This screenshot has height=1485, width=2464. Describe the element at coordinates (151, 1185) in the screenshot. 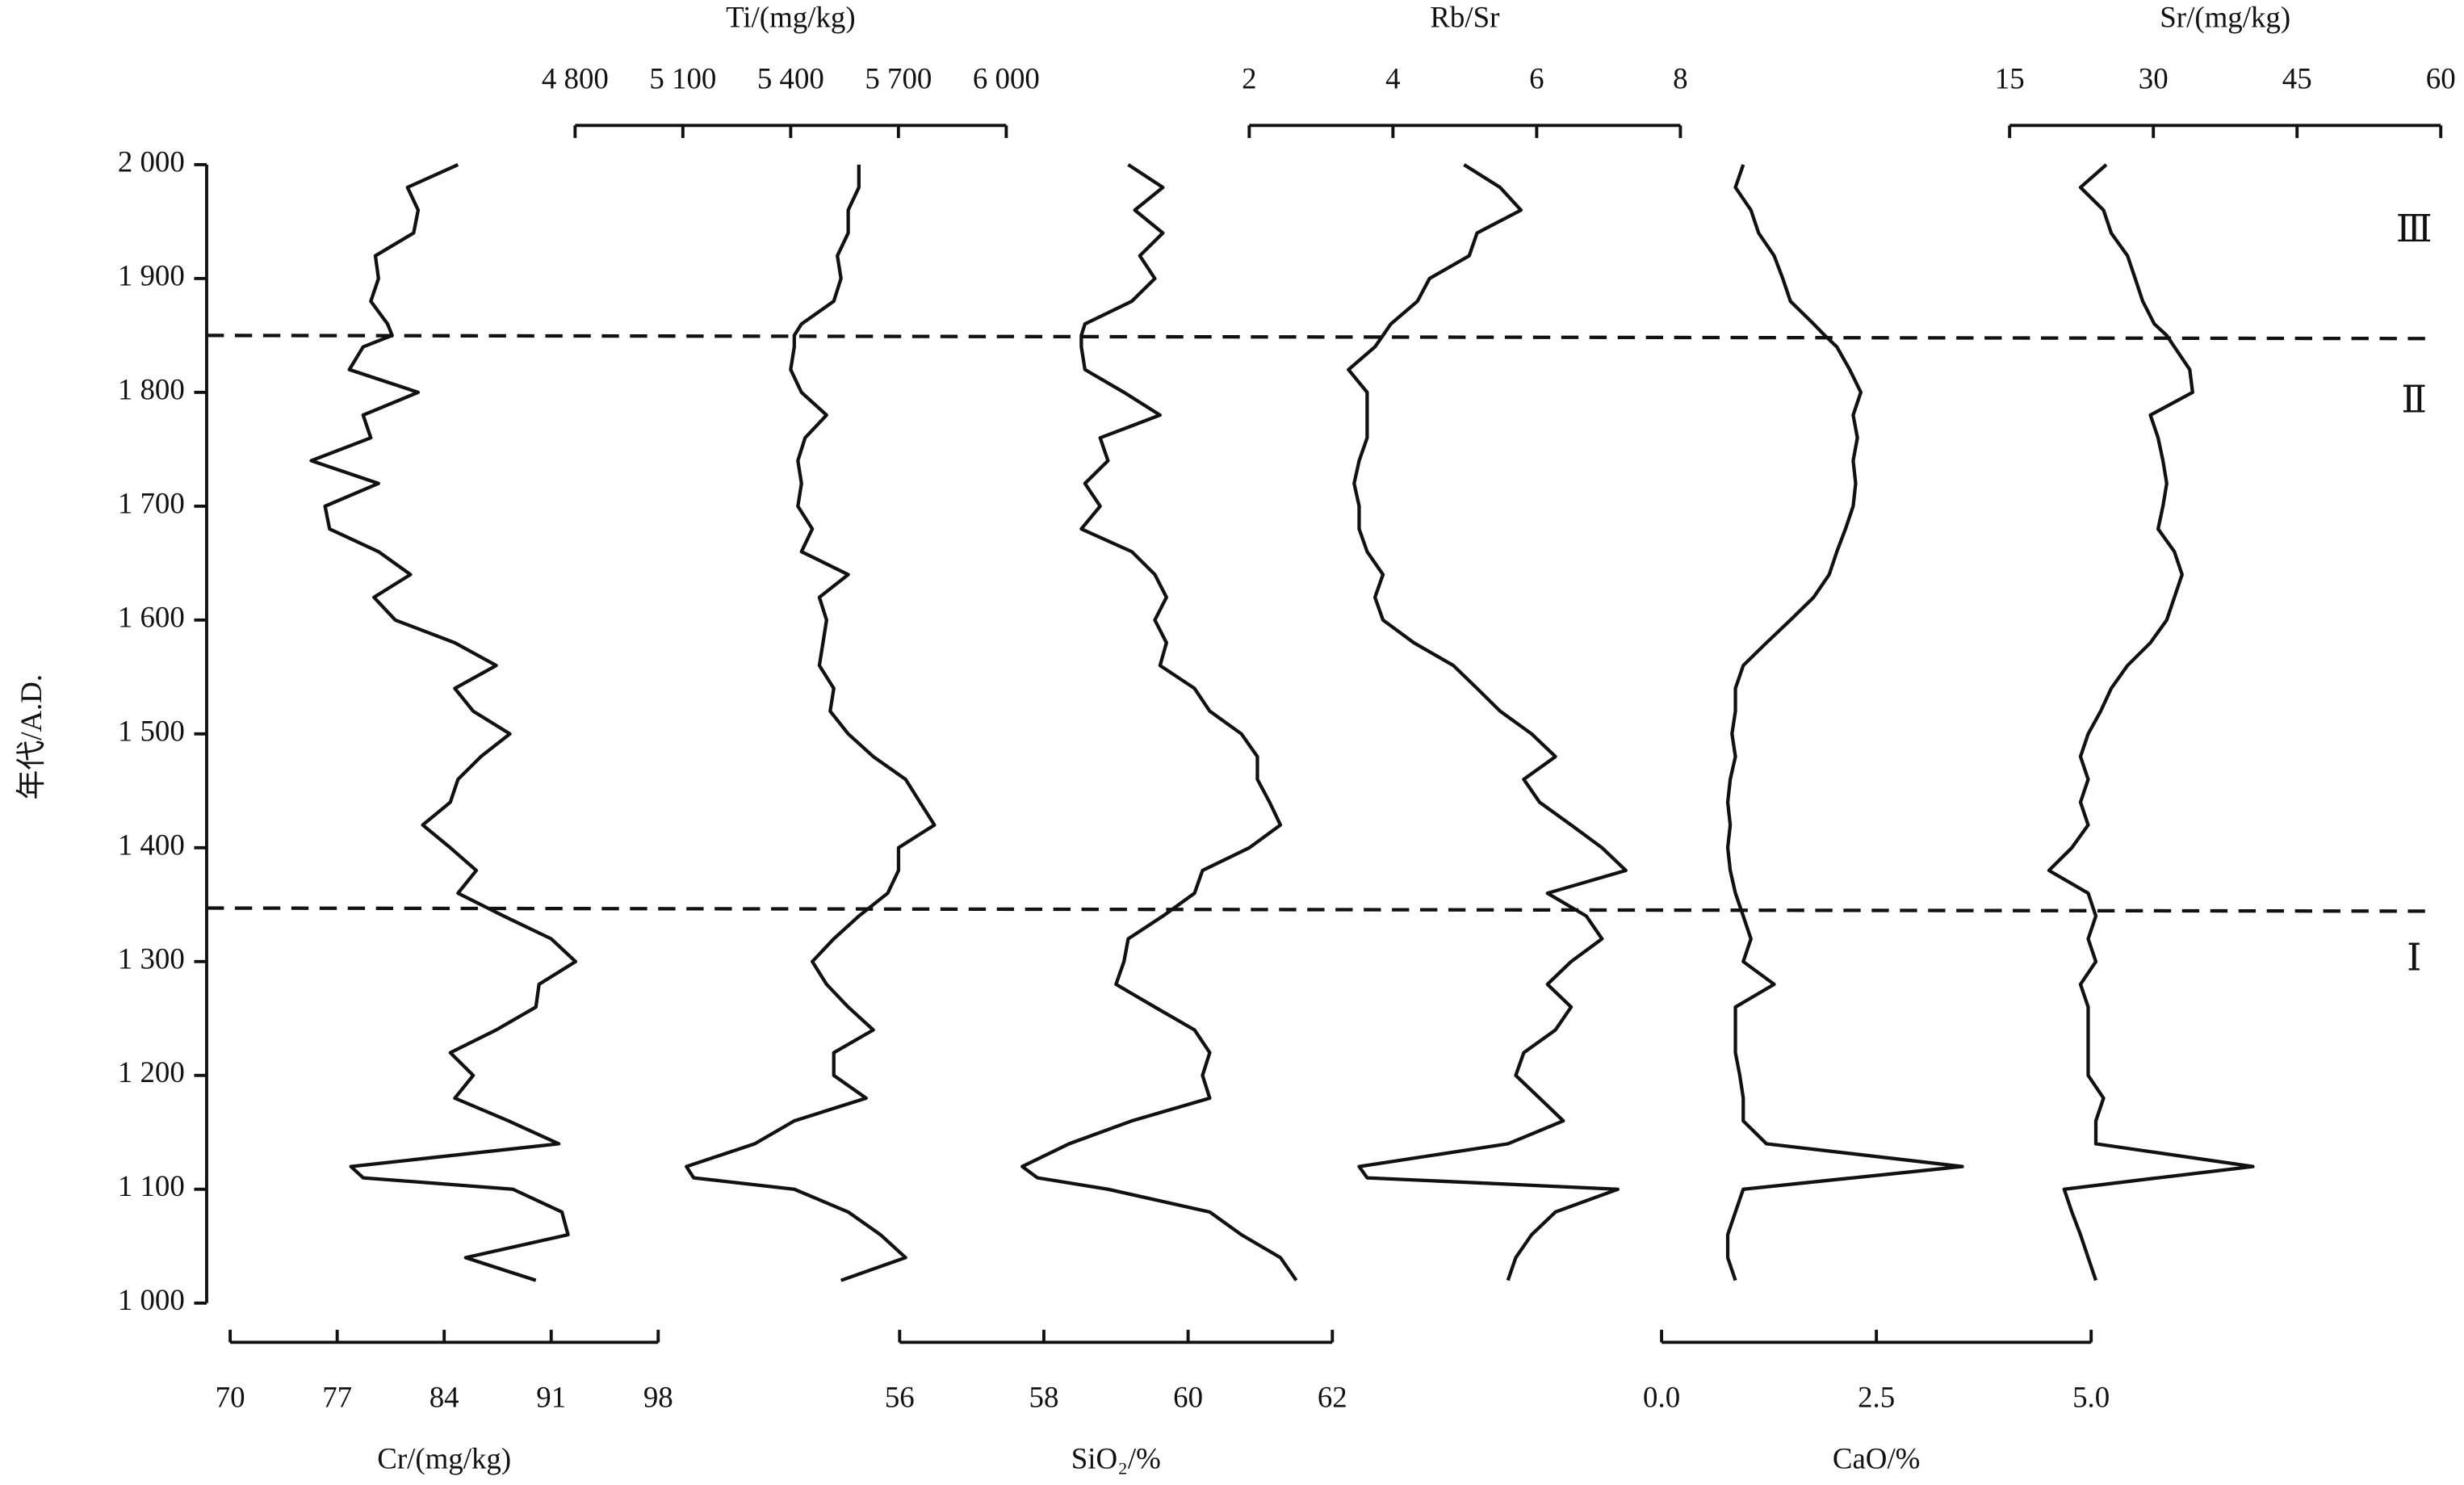

I see `y-tick-label: 1 100` at that location.